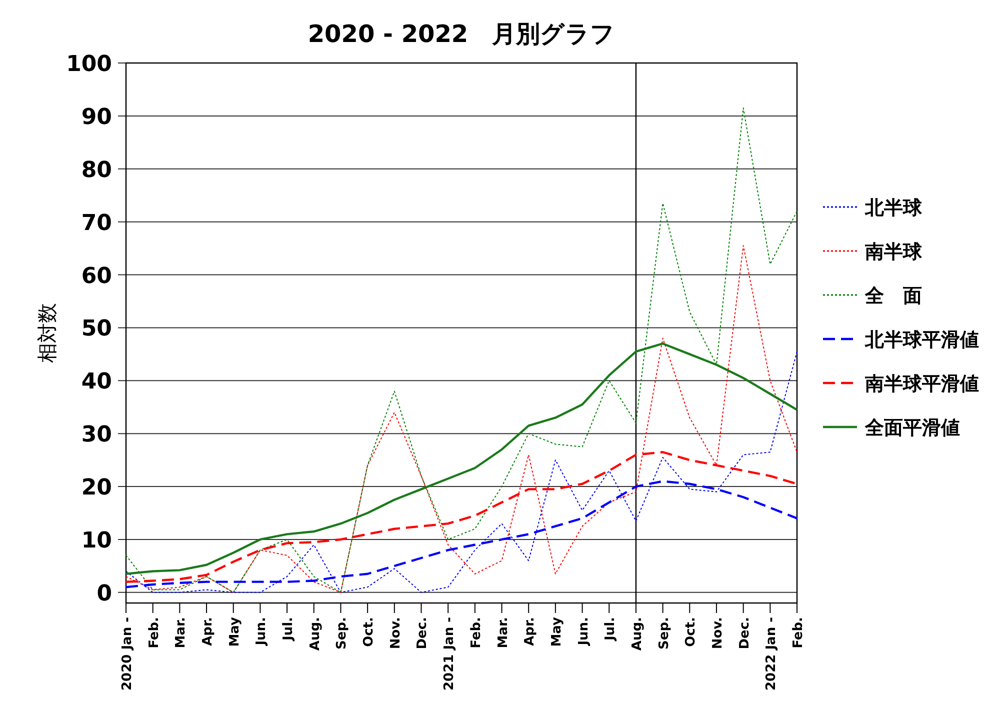 This screenshot has width=993, height=720. I want to click on legend-label: 南半球, so click(893, 252).